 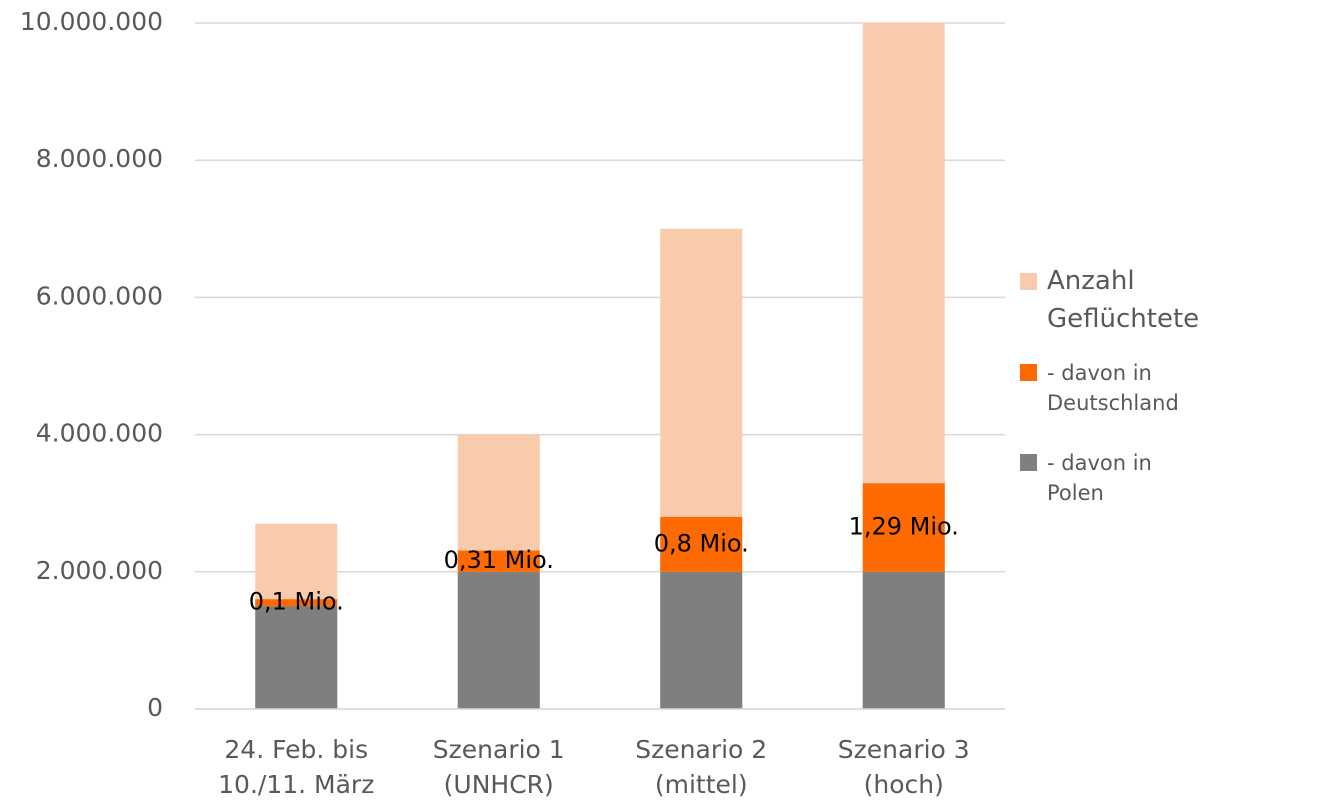 I want to click on legend-label: - davon in Polen, so click(x=1099, y=478).